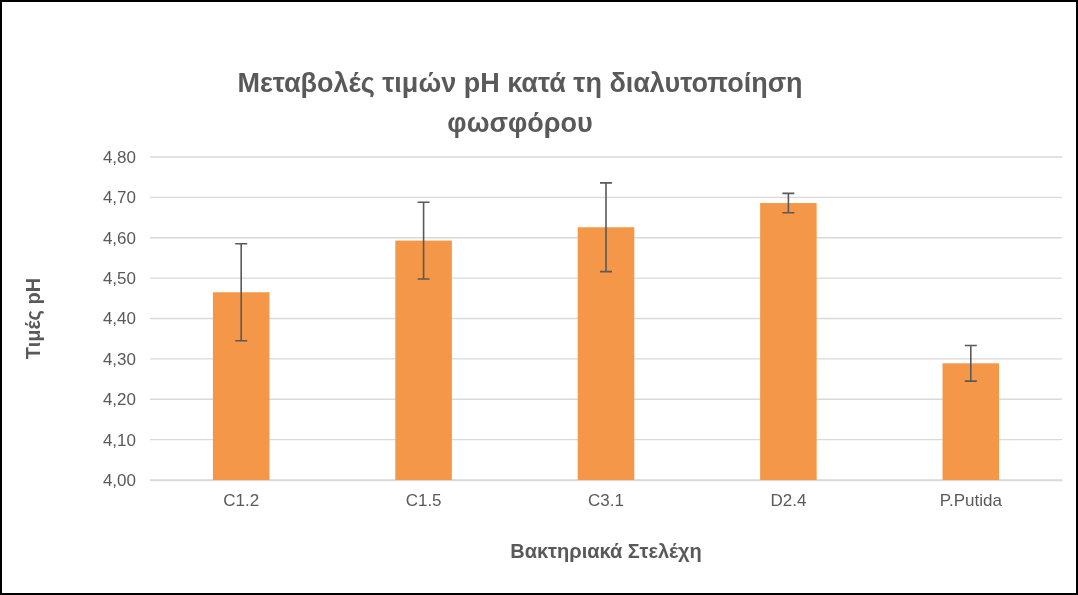  Describe the element at coordinates (119, 319) in the screenshot. I see `y-tick-label: 4,40` at that location.